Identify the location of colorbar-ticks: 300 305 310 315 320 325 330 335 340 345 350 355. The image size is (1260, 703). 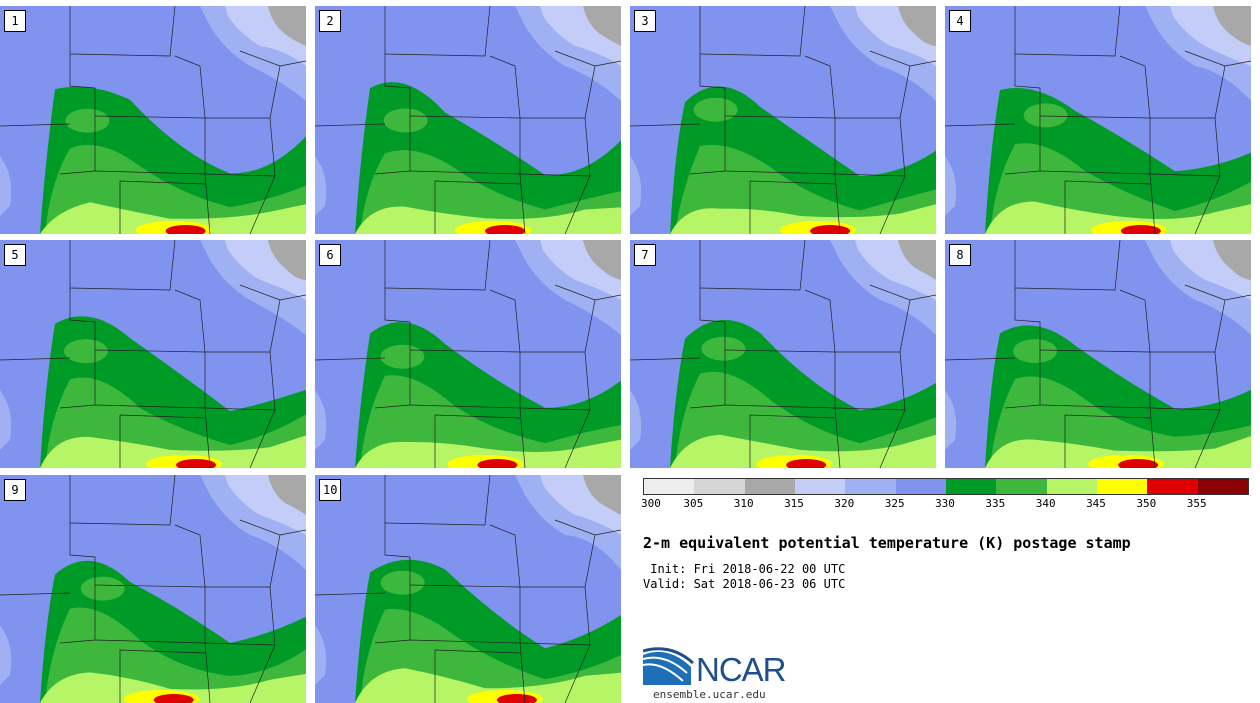
(944, 505).